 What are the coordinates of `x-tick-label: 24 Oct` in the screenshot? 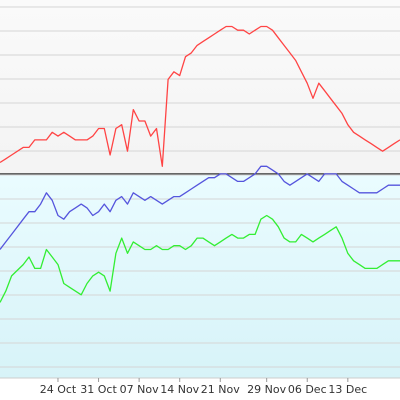 It's located at (58, 389).